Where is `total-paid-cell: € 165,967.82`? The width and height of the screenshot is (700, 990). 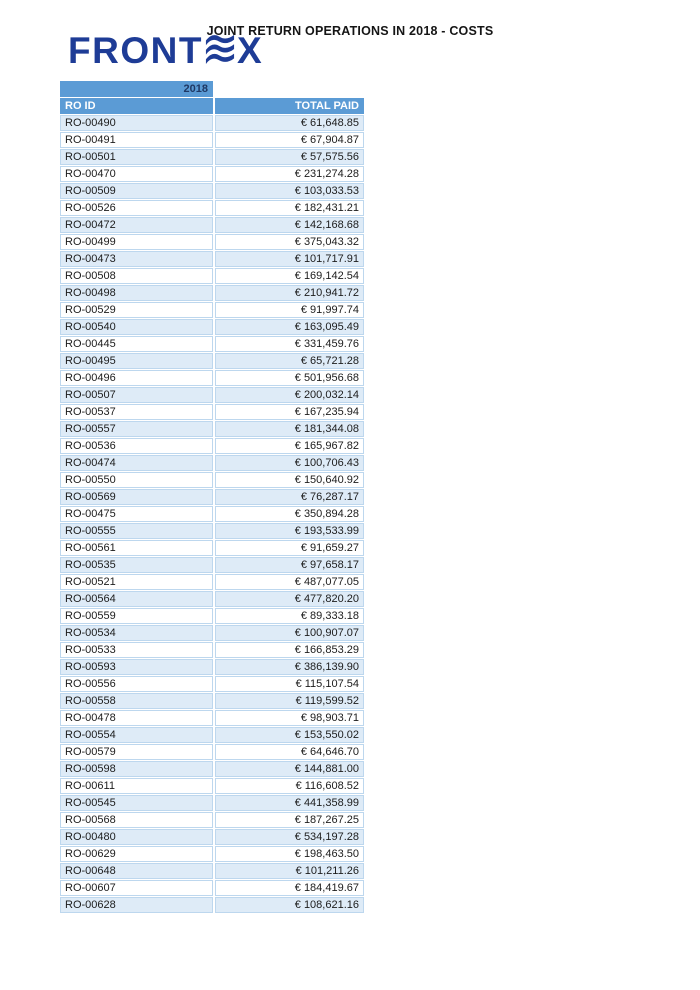 total-paid-cell: € 165,967.82 is located at coordinates (289, 446).